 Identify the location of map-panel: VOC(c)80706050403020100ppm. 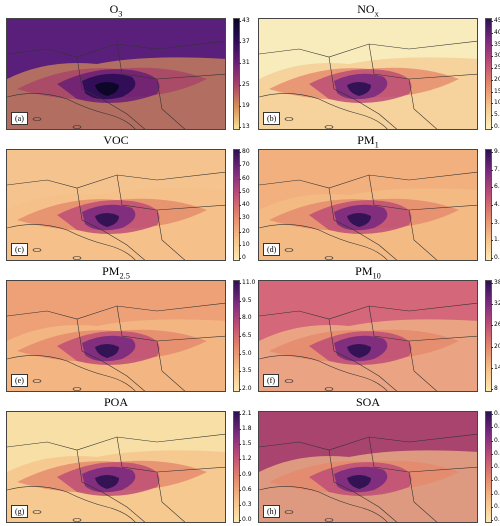
(136, 197).